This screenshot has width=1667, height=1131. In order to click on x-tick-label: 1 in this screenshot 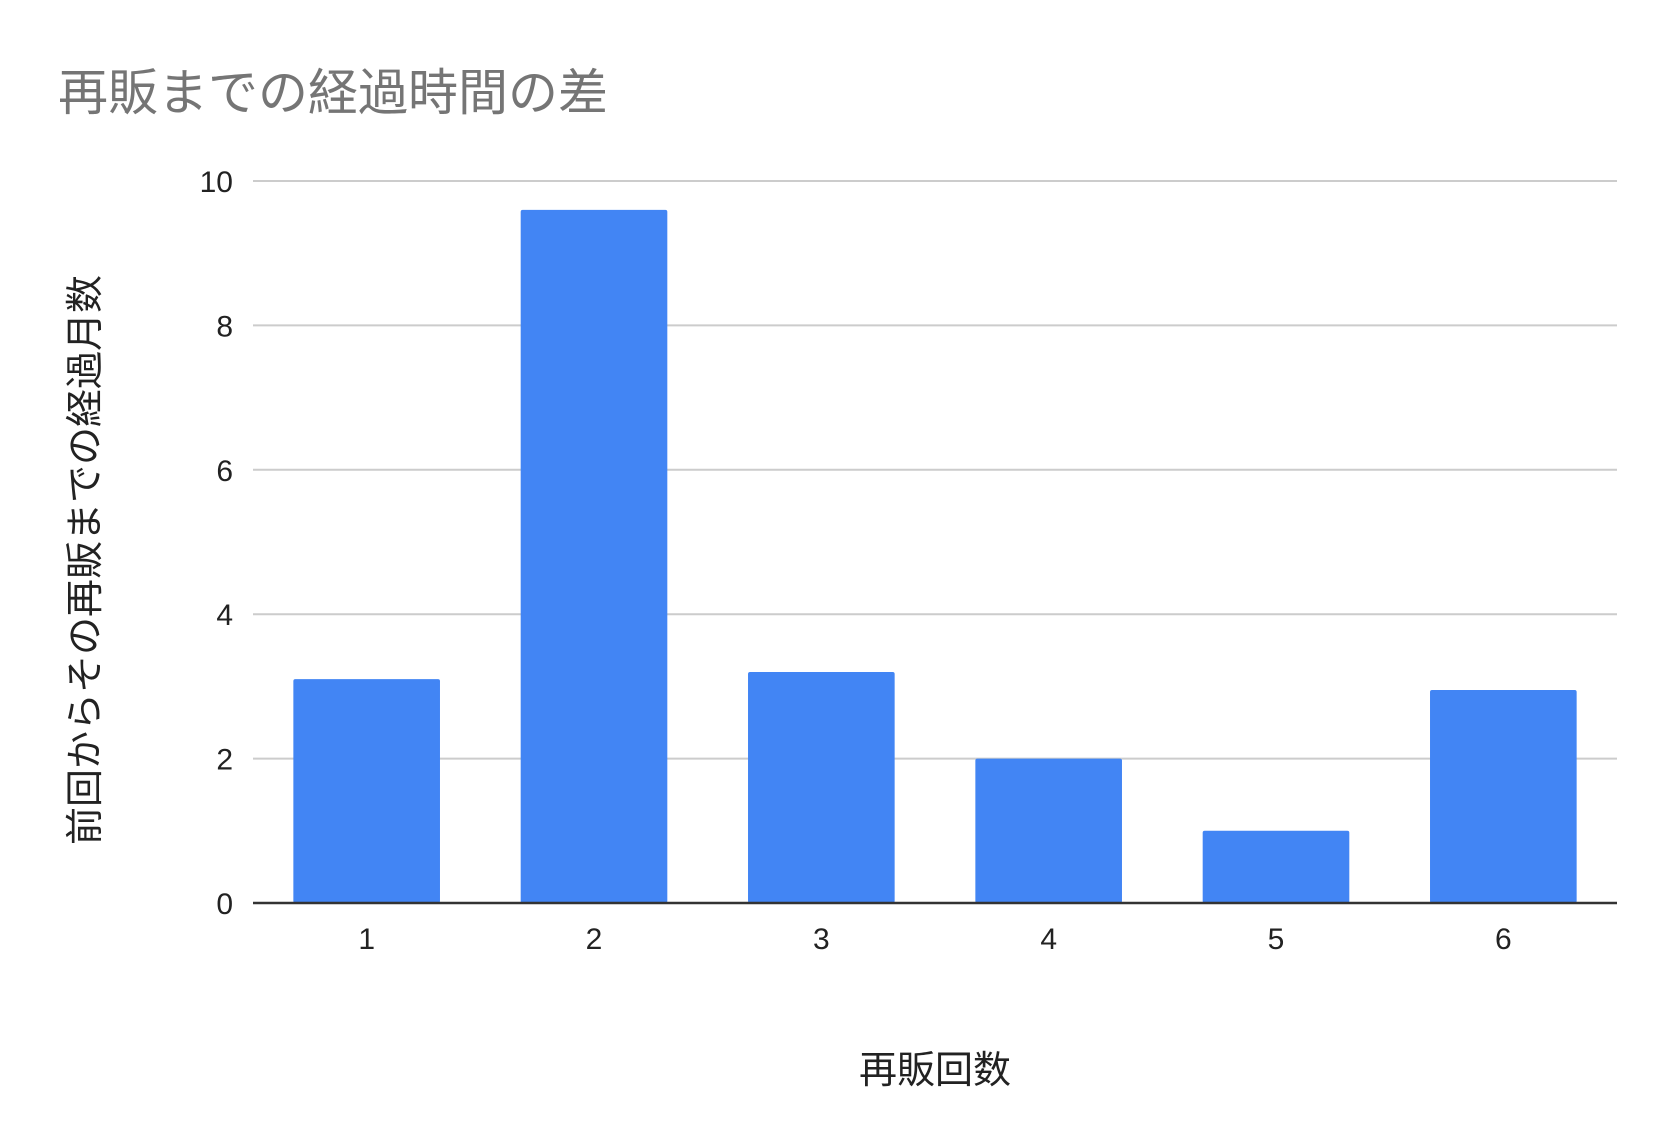, I will do `click(366, 939)`.